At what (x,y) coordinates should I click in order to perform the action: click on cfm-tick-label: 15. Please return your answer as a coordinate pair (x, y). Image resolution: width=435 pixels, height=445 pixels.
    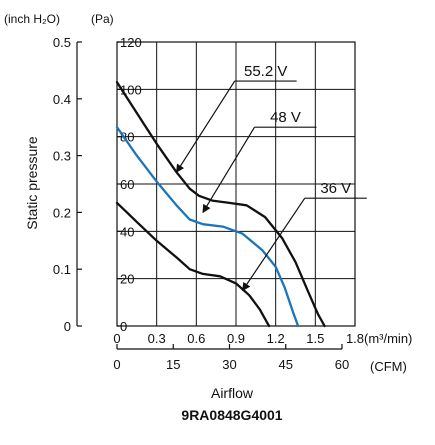
    Looking at the image, I should click on (173, 364).